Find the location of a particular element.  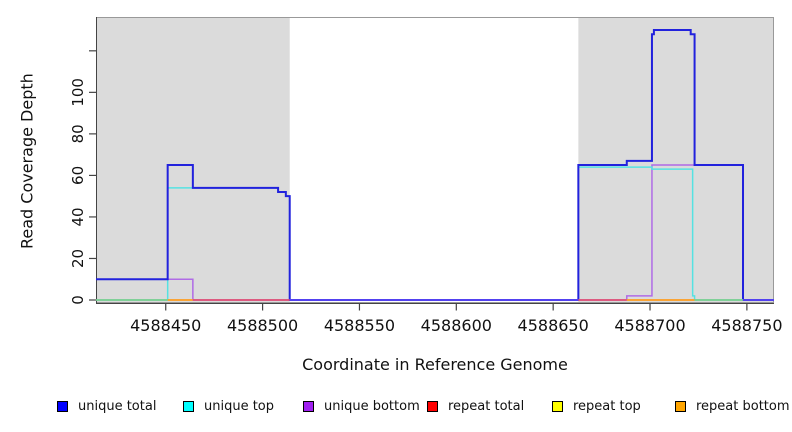

legend-item-repeat-top: repeat top is located at coordinates (596, 406).